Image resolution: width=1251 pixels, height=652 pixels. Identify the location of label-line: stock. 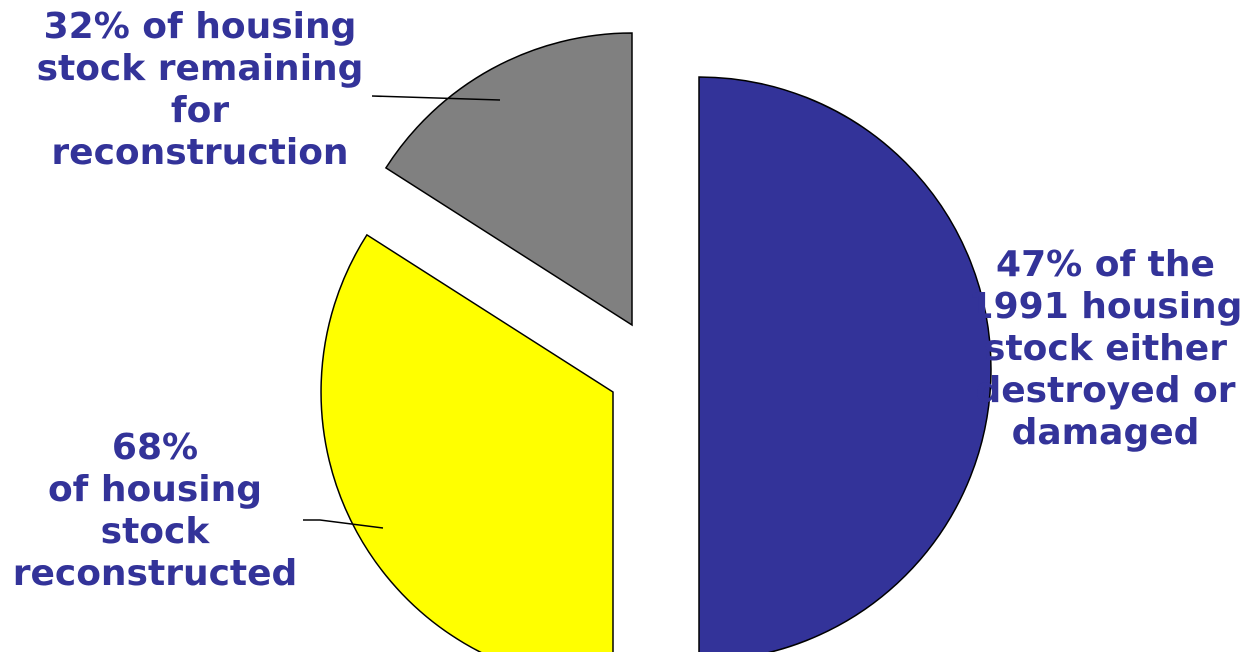
(155, 531).